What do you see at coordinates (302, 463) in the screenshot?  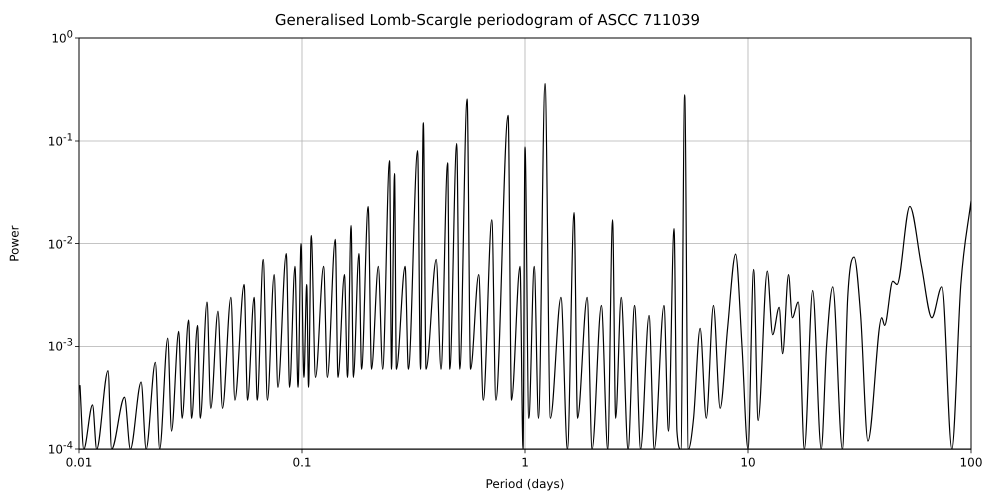 I see `x-tick-label: 0.1` at bounding box center [302, 463].